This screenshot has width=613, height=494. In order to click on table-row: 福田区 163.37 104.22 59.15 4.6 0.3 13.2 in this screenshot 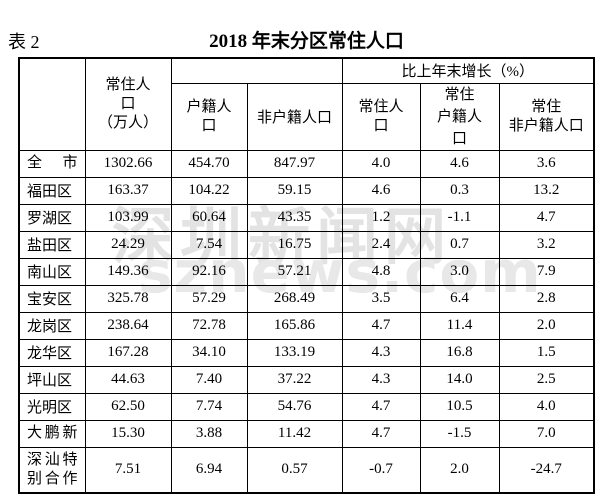, I will do `click(306, 190)`.